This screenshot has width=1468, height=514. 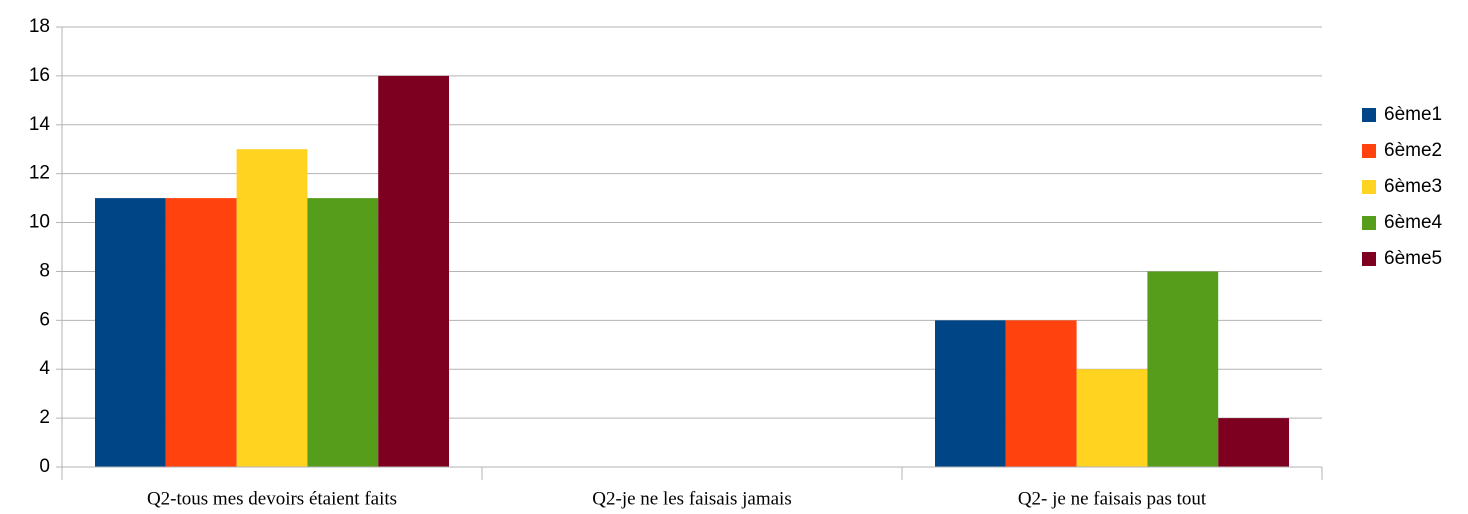 What do you see at coordinates (40, 124) in the screenshot?
I see `y-tick-label: 14` at bounding box center [40, 124].